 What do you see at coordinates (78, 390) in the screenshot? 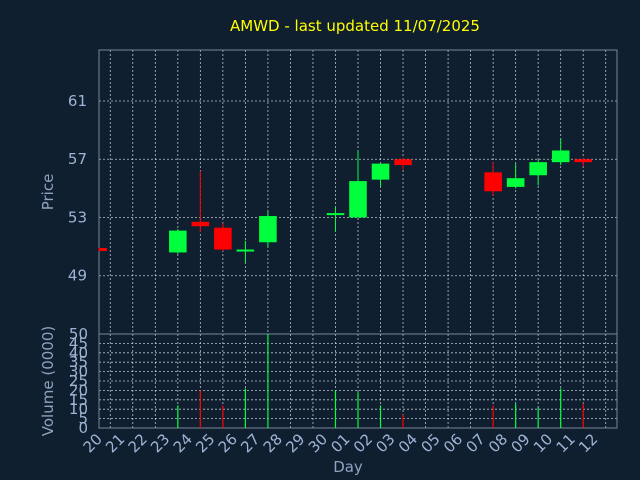
I see `volume-tick-label: 20` at bounding box center [78, 390].